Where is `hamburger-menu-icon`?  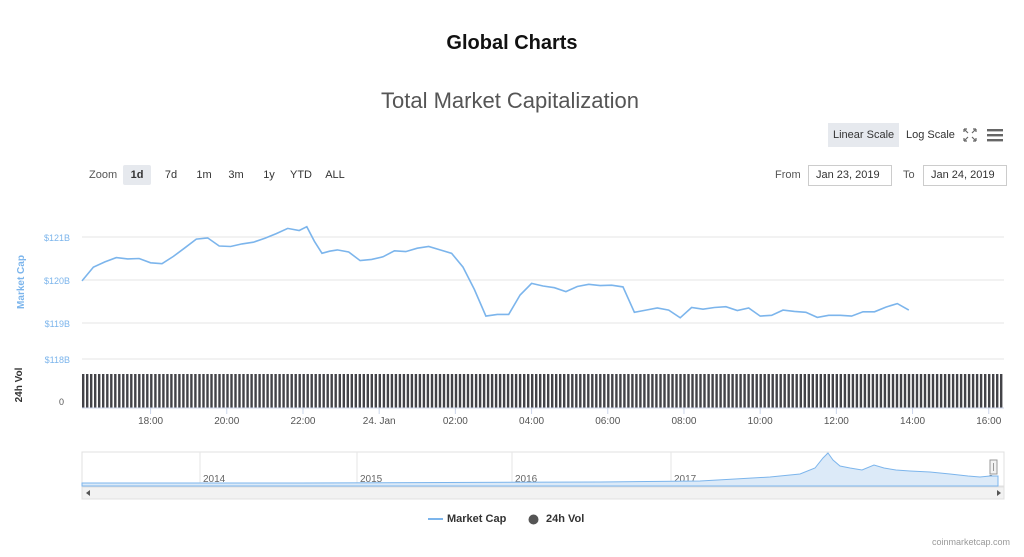
hamburger-menu-icon is located at coordinates (995, 135).